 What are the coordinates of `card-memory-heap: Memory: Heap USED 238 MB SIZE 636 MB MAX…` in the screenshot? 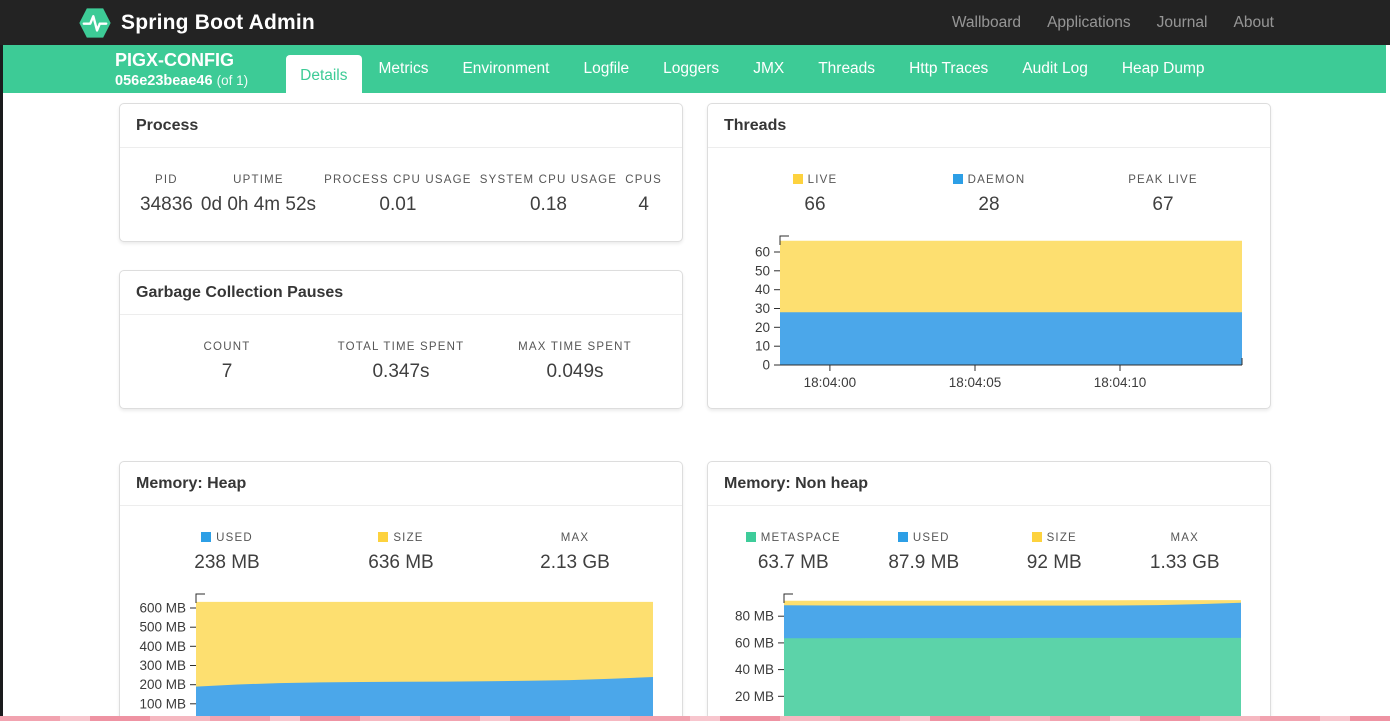 It's located at (401, 591).